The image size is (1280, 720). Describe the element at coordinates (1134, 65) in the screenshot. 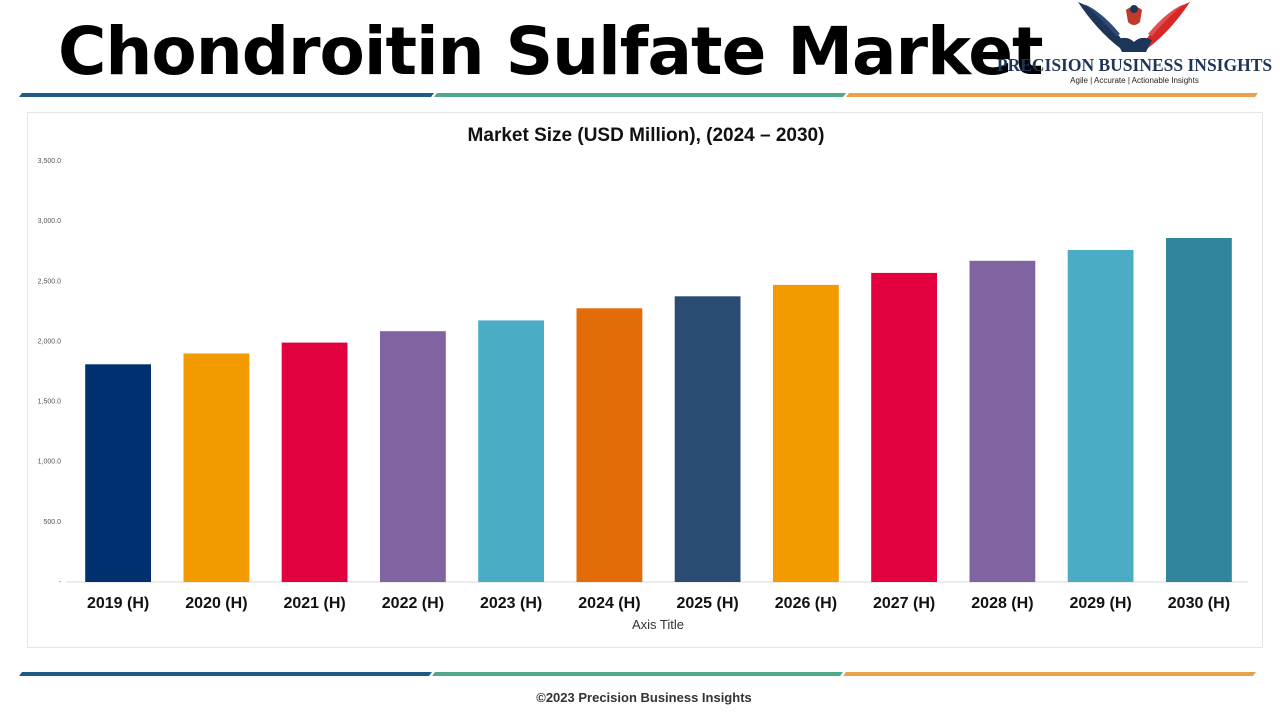

I see `logo-name: PRECISION BUSINESS INSIGHTS` at that location.